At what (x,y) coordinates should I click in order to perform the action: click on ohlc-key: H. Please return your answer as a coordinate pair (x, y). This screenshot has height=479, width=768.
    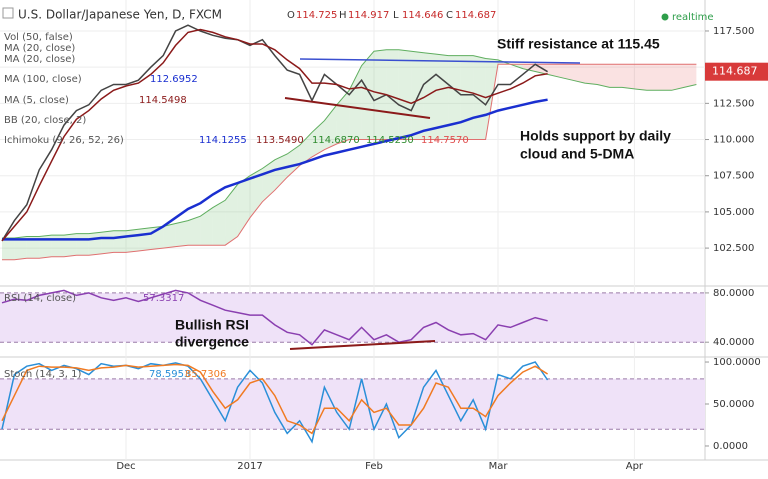
    Looking at the image, I should click on (343, 15).